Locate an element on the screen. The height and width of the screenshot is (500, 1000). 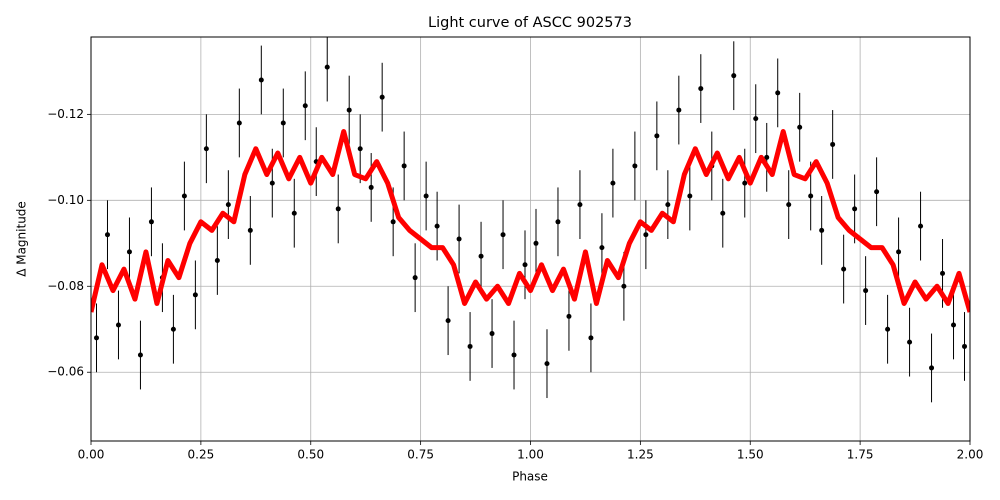
x-tick-label: 0.00 is located at coordinates (91, 455).